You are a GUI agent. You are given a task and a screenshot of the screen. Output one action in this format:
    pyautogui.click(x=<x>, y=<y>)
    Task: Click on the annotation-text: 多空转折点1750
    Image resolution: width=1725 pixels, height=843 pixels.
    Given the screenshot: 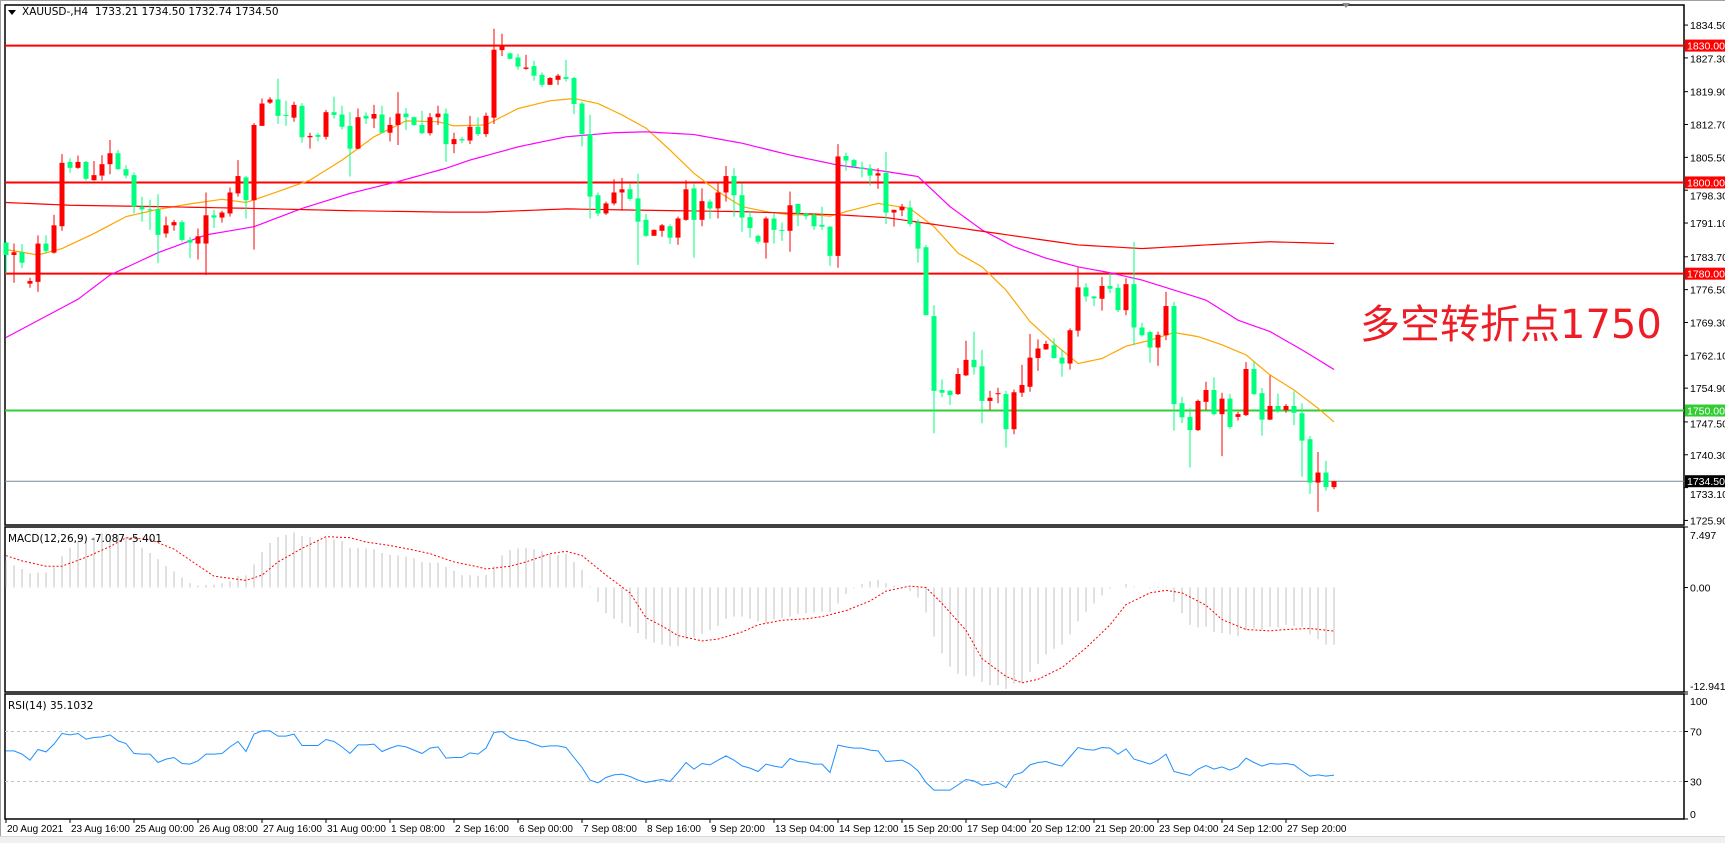 What is the action you would take?
    pyautogui.click(x=1511, y=325)
    